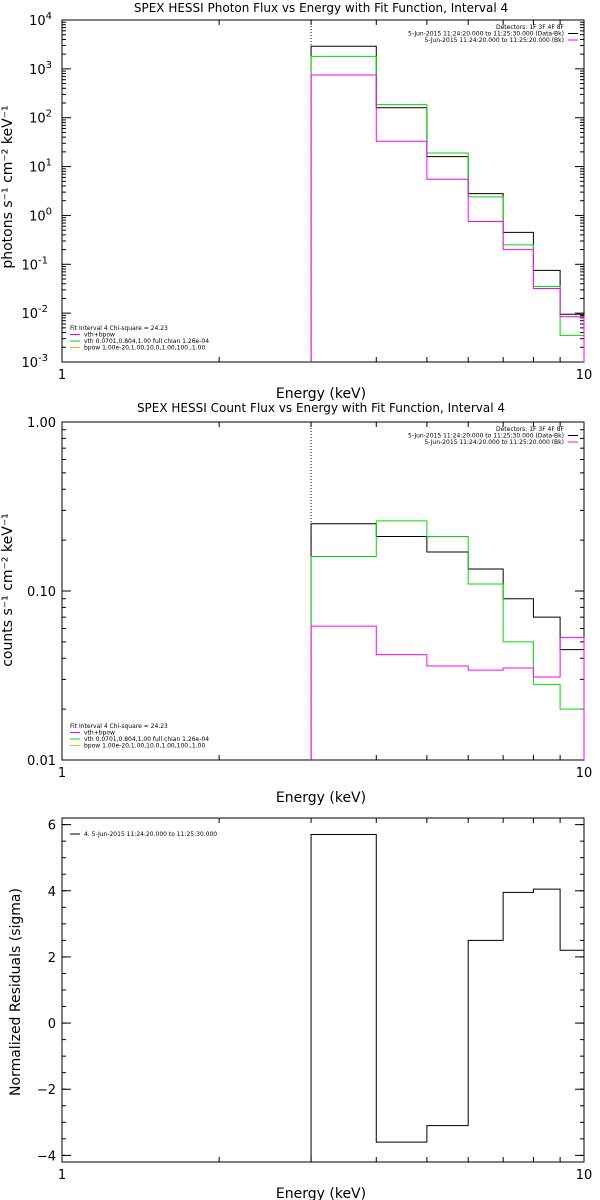  Describe the element at coordinates (321, 798) in the screenshot. I see `count-flux-xlabel: Energy (keV)` at that location.